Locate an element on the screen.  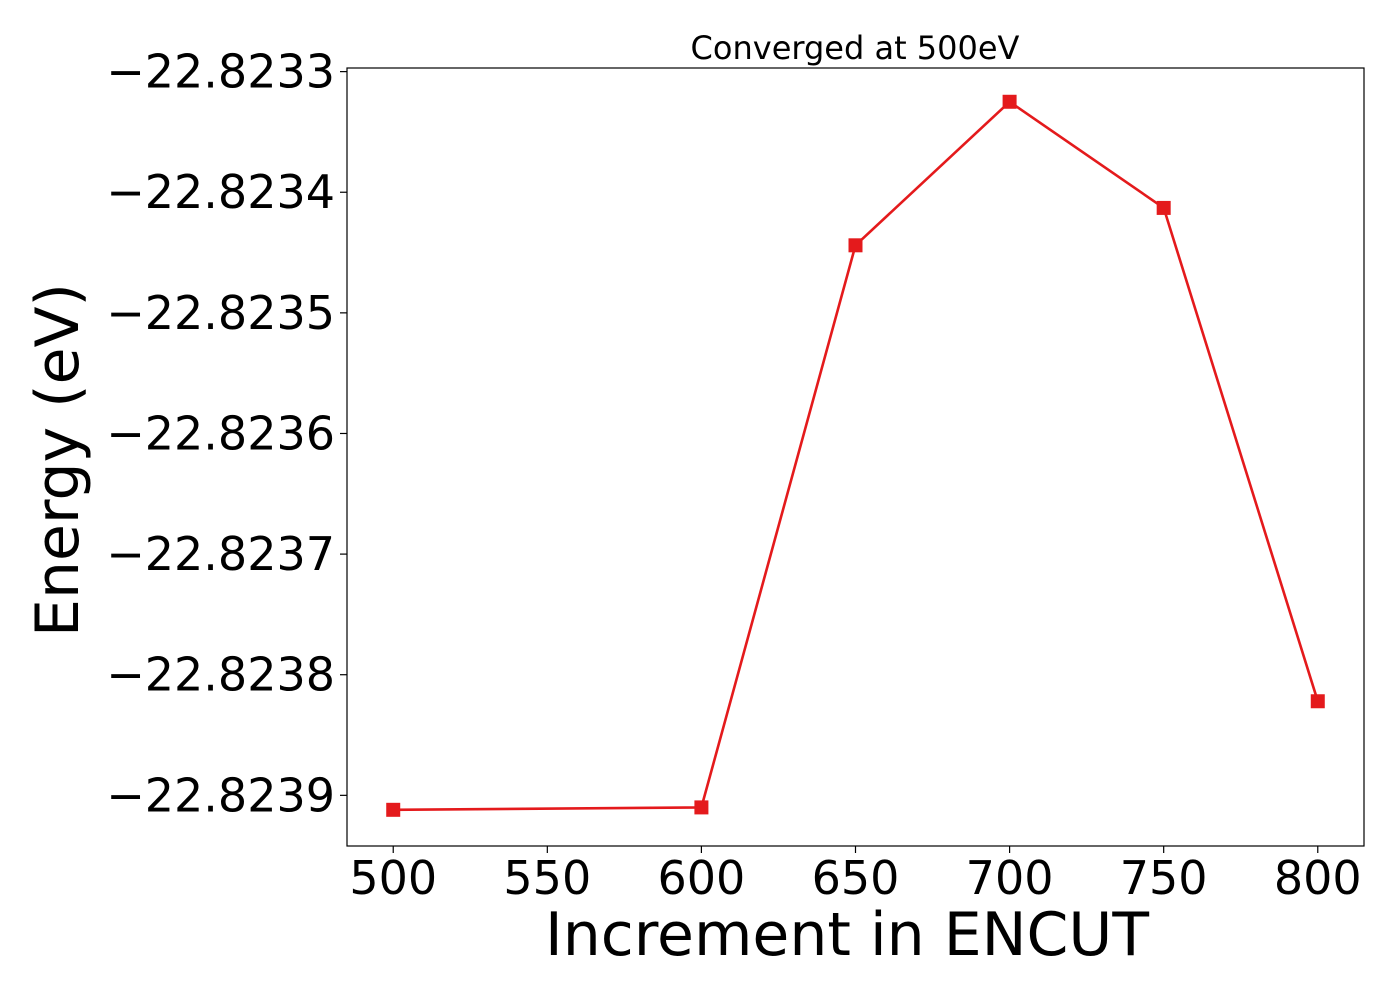
y-tick-label: −22.8239 is located at coordinates (220, 795).